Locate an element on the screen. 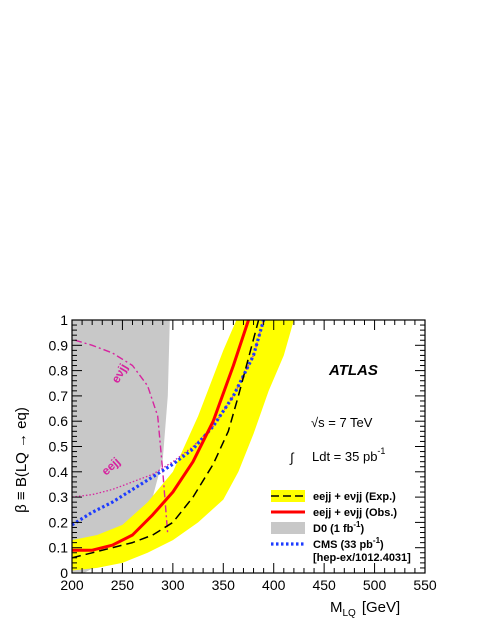 This screenshot has width=485, height=627. enujj-limit-line is located at coordinates (121, 437).